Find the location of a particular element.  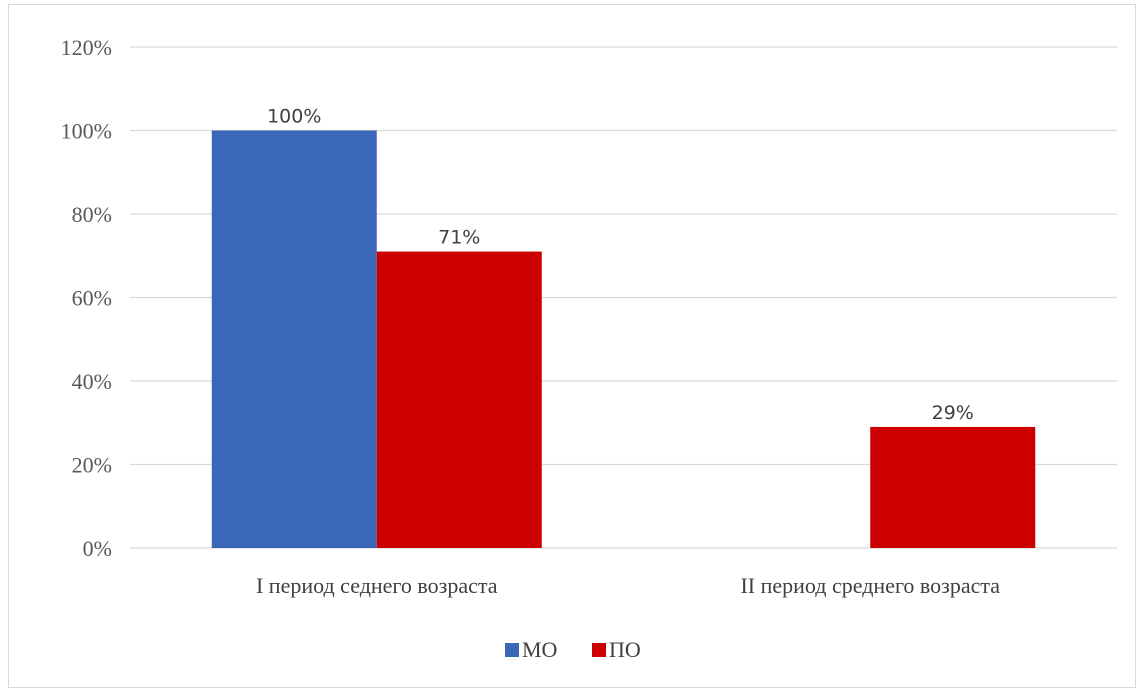

bar-ПО-1 is located at coordinates (953, 487).